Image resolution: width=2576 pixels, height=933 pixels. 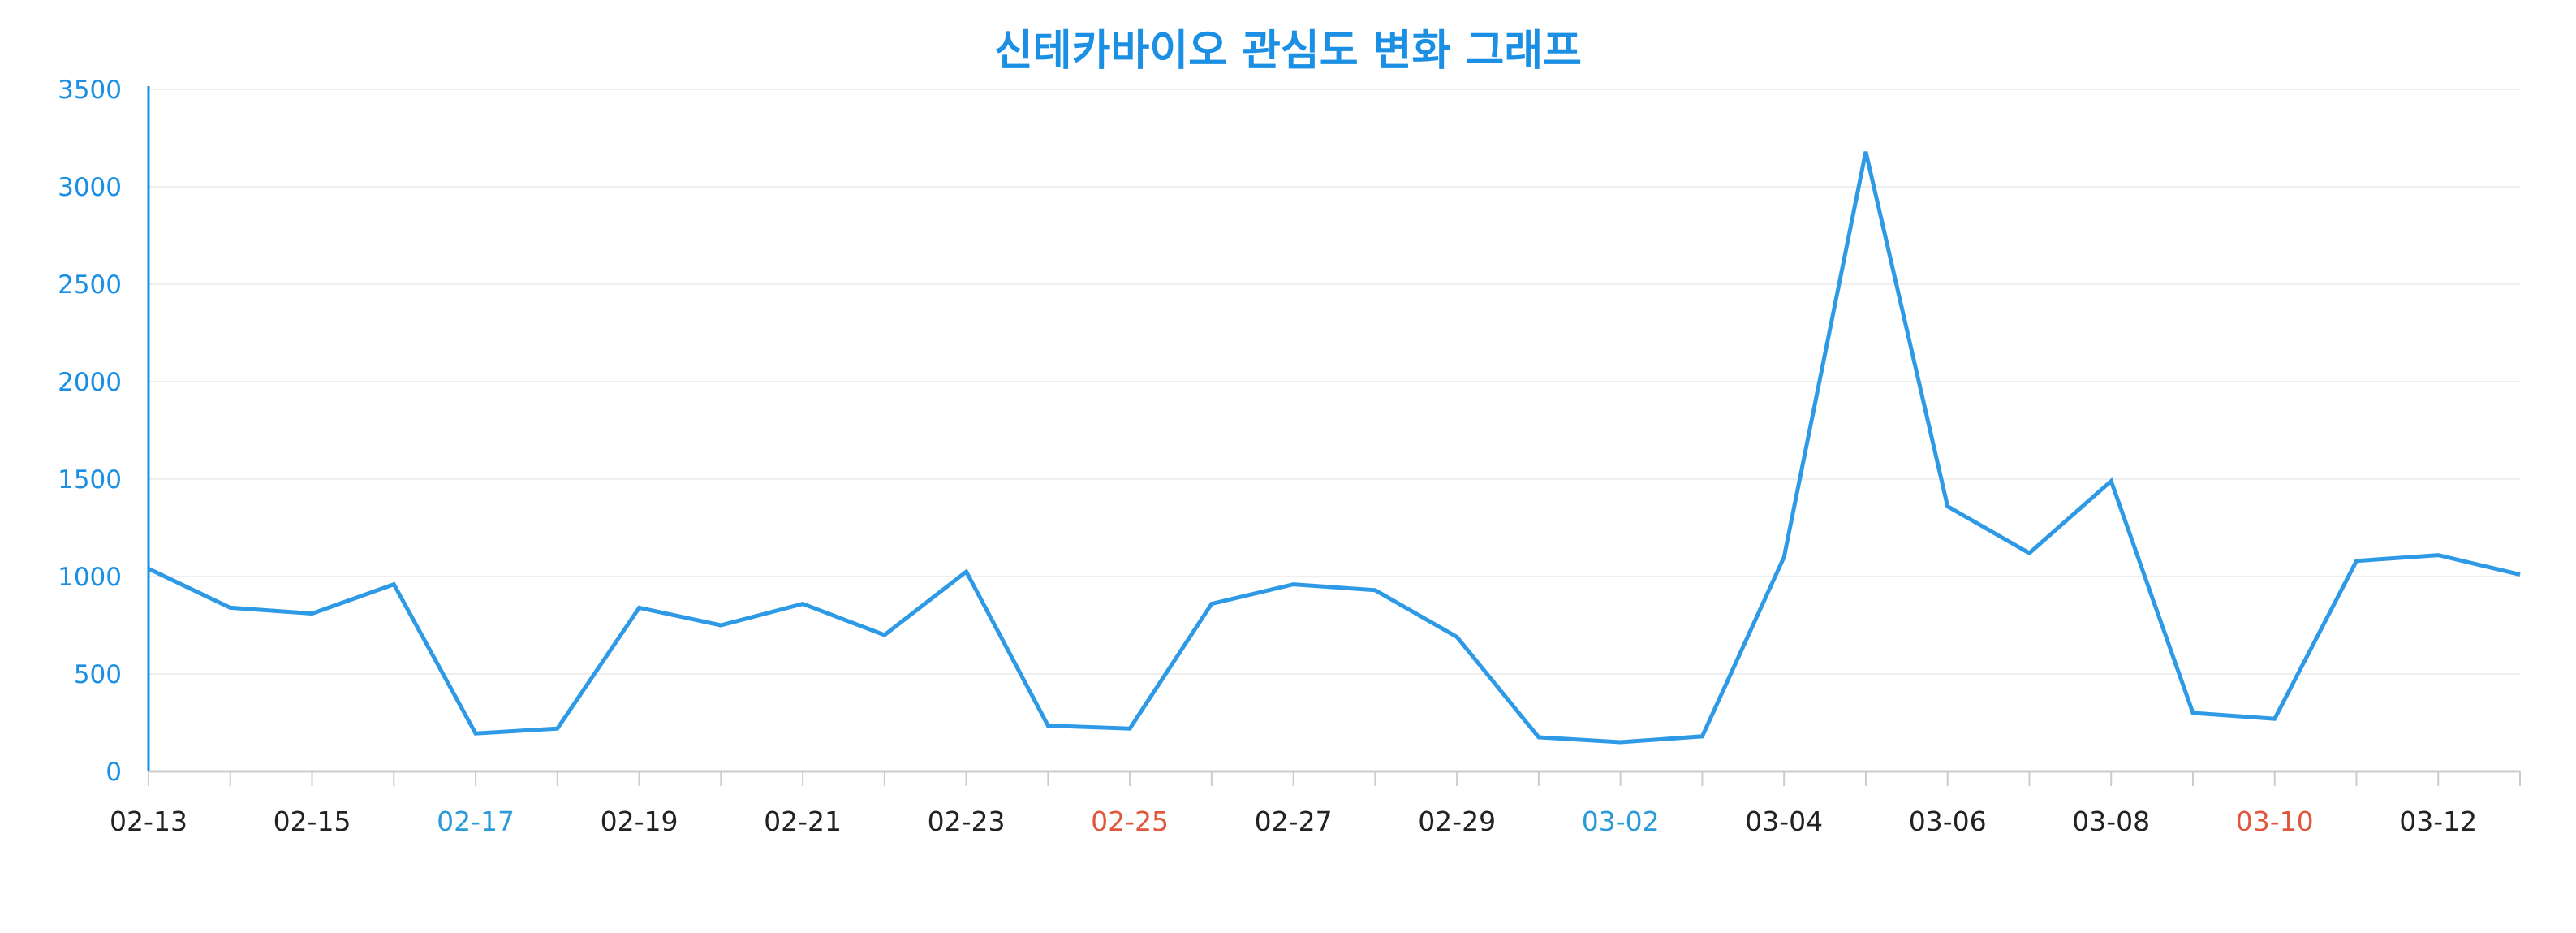 I want to click on x-tick-label: 03-12, so click(x=2438, y=821).